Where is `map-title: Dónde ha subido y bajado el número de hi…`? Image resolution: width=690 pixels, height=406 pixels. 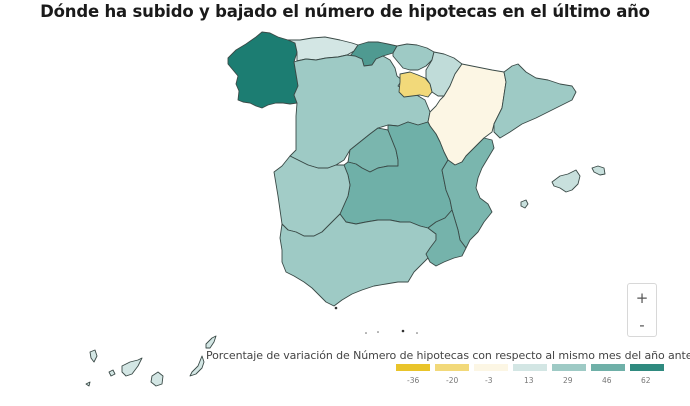
map-title: Dónde ha subido y bajado el número de hi… is located at coordinates (345, 11).